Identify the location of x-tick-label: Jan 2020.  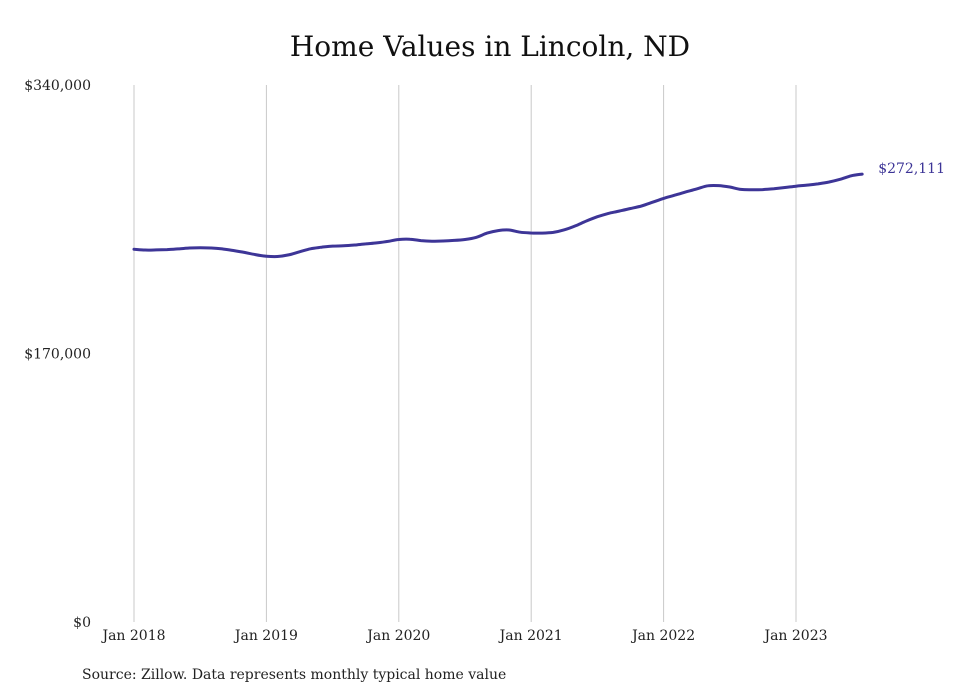
(397, 636).